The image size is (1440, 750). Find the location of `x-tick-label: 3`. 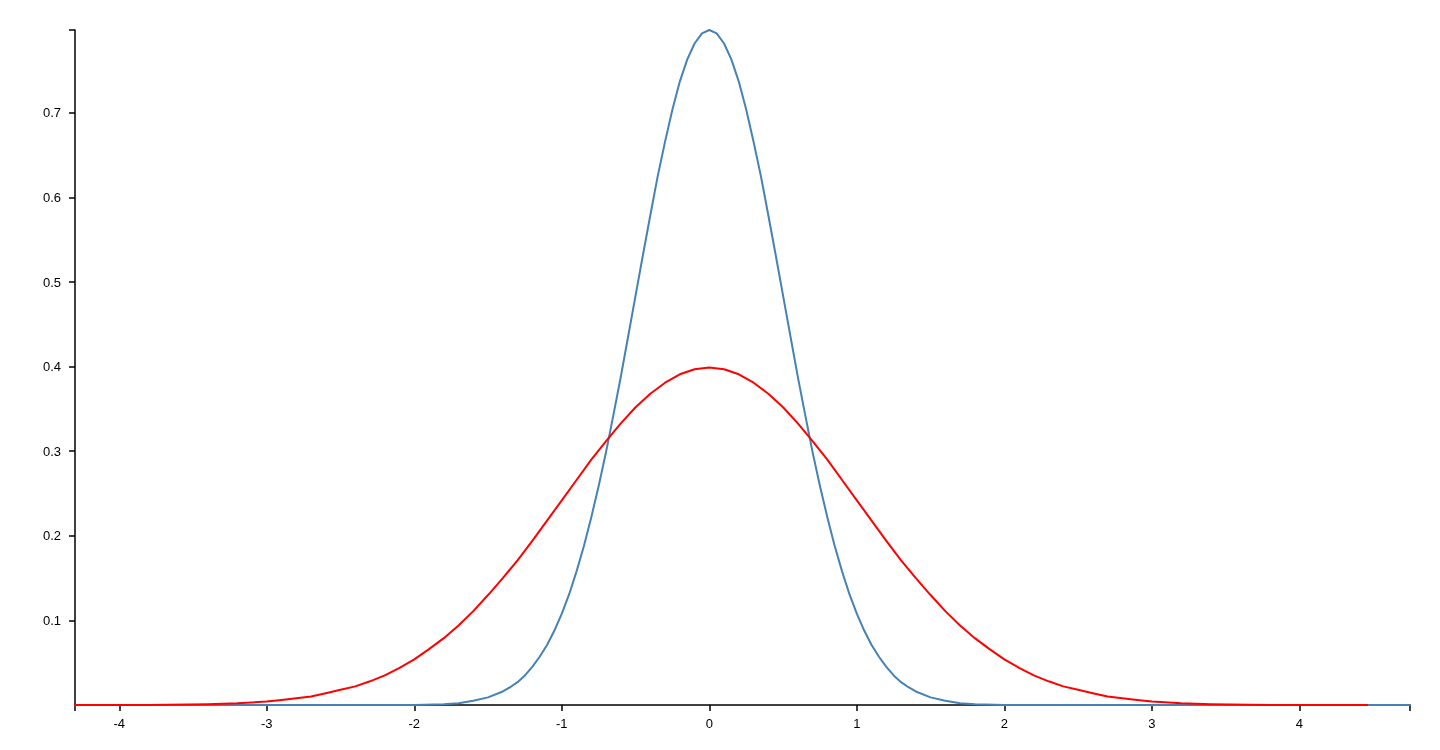

x-tick-label: 3 is located at coordinates (1152, 723).